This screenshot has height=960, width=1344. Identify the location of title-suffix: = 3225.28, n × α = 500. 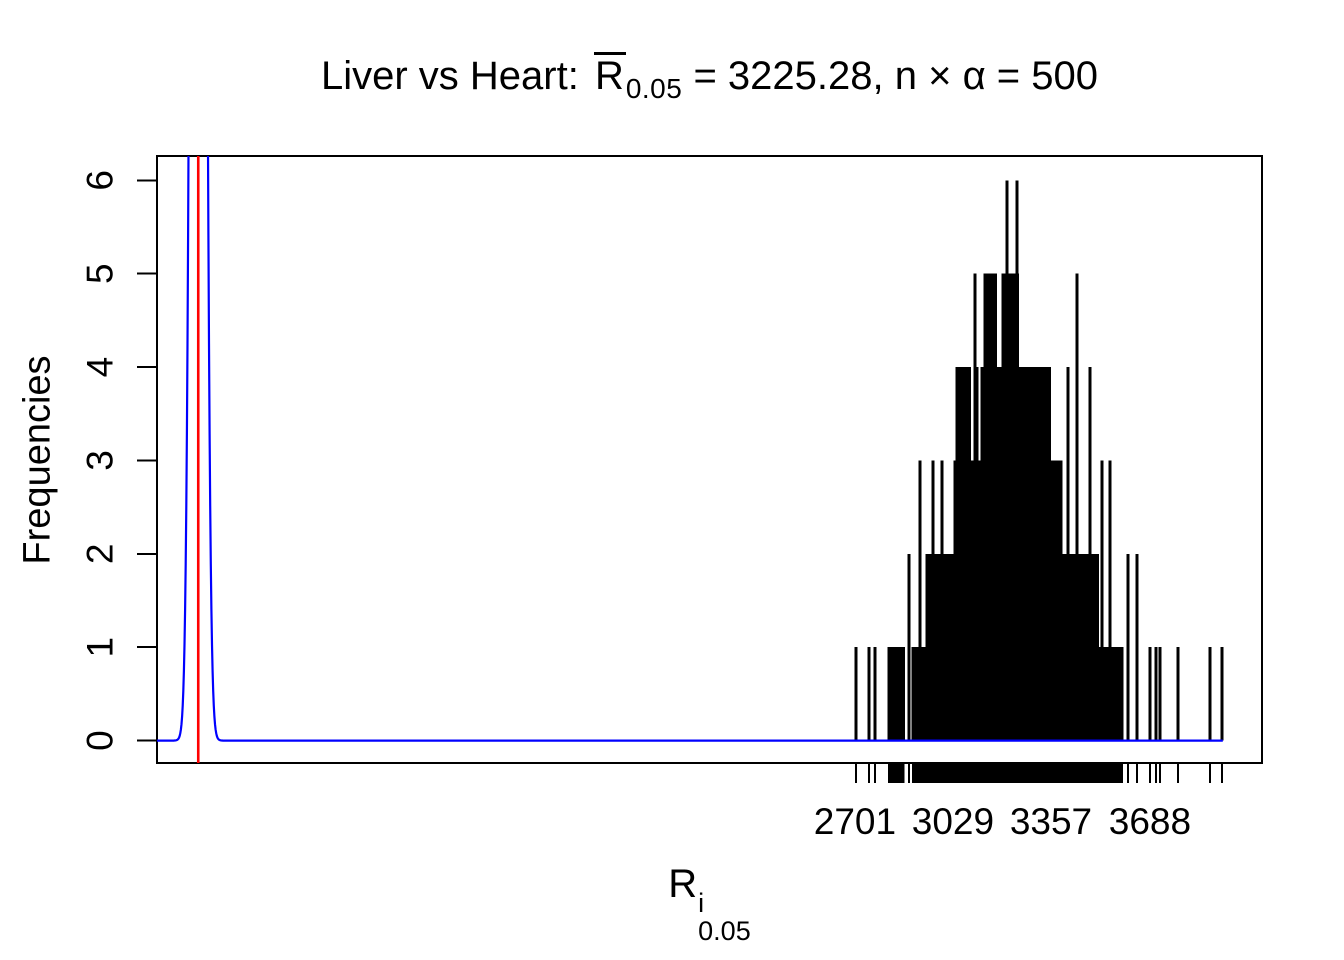
(890, 76).